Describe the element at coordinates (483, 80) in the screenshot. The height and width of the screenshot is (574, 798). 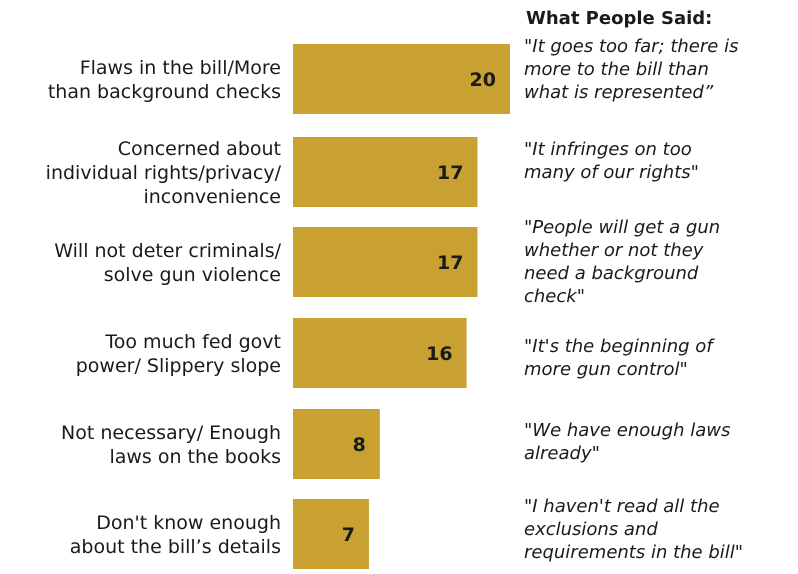
I see `value-label-1: 20` at that location.